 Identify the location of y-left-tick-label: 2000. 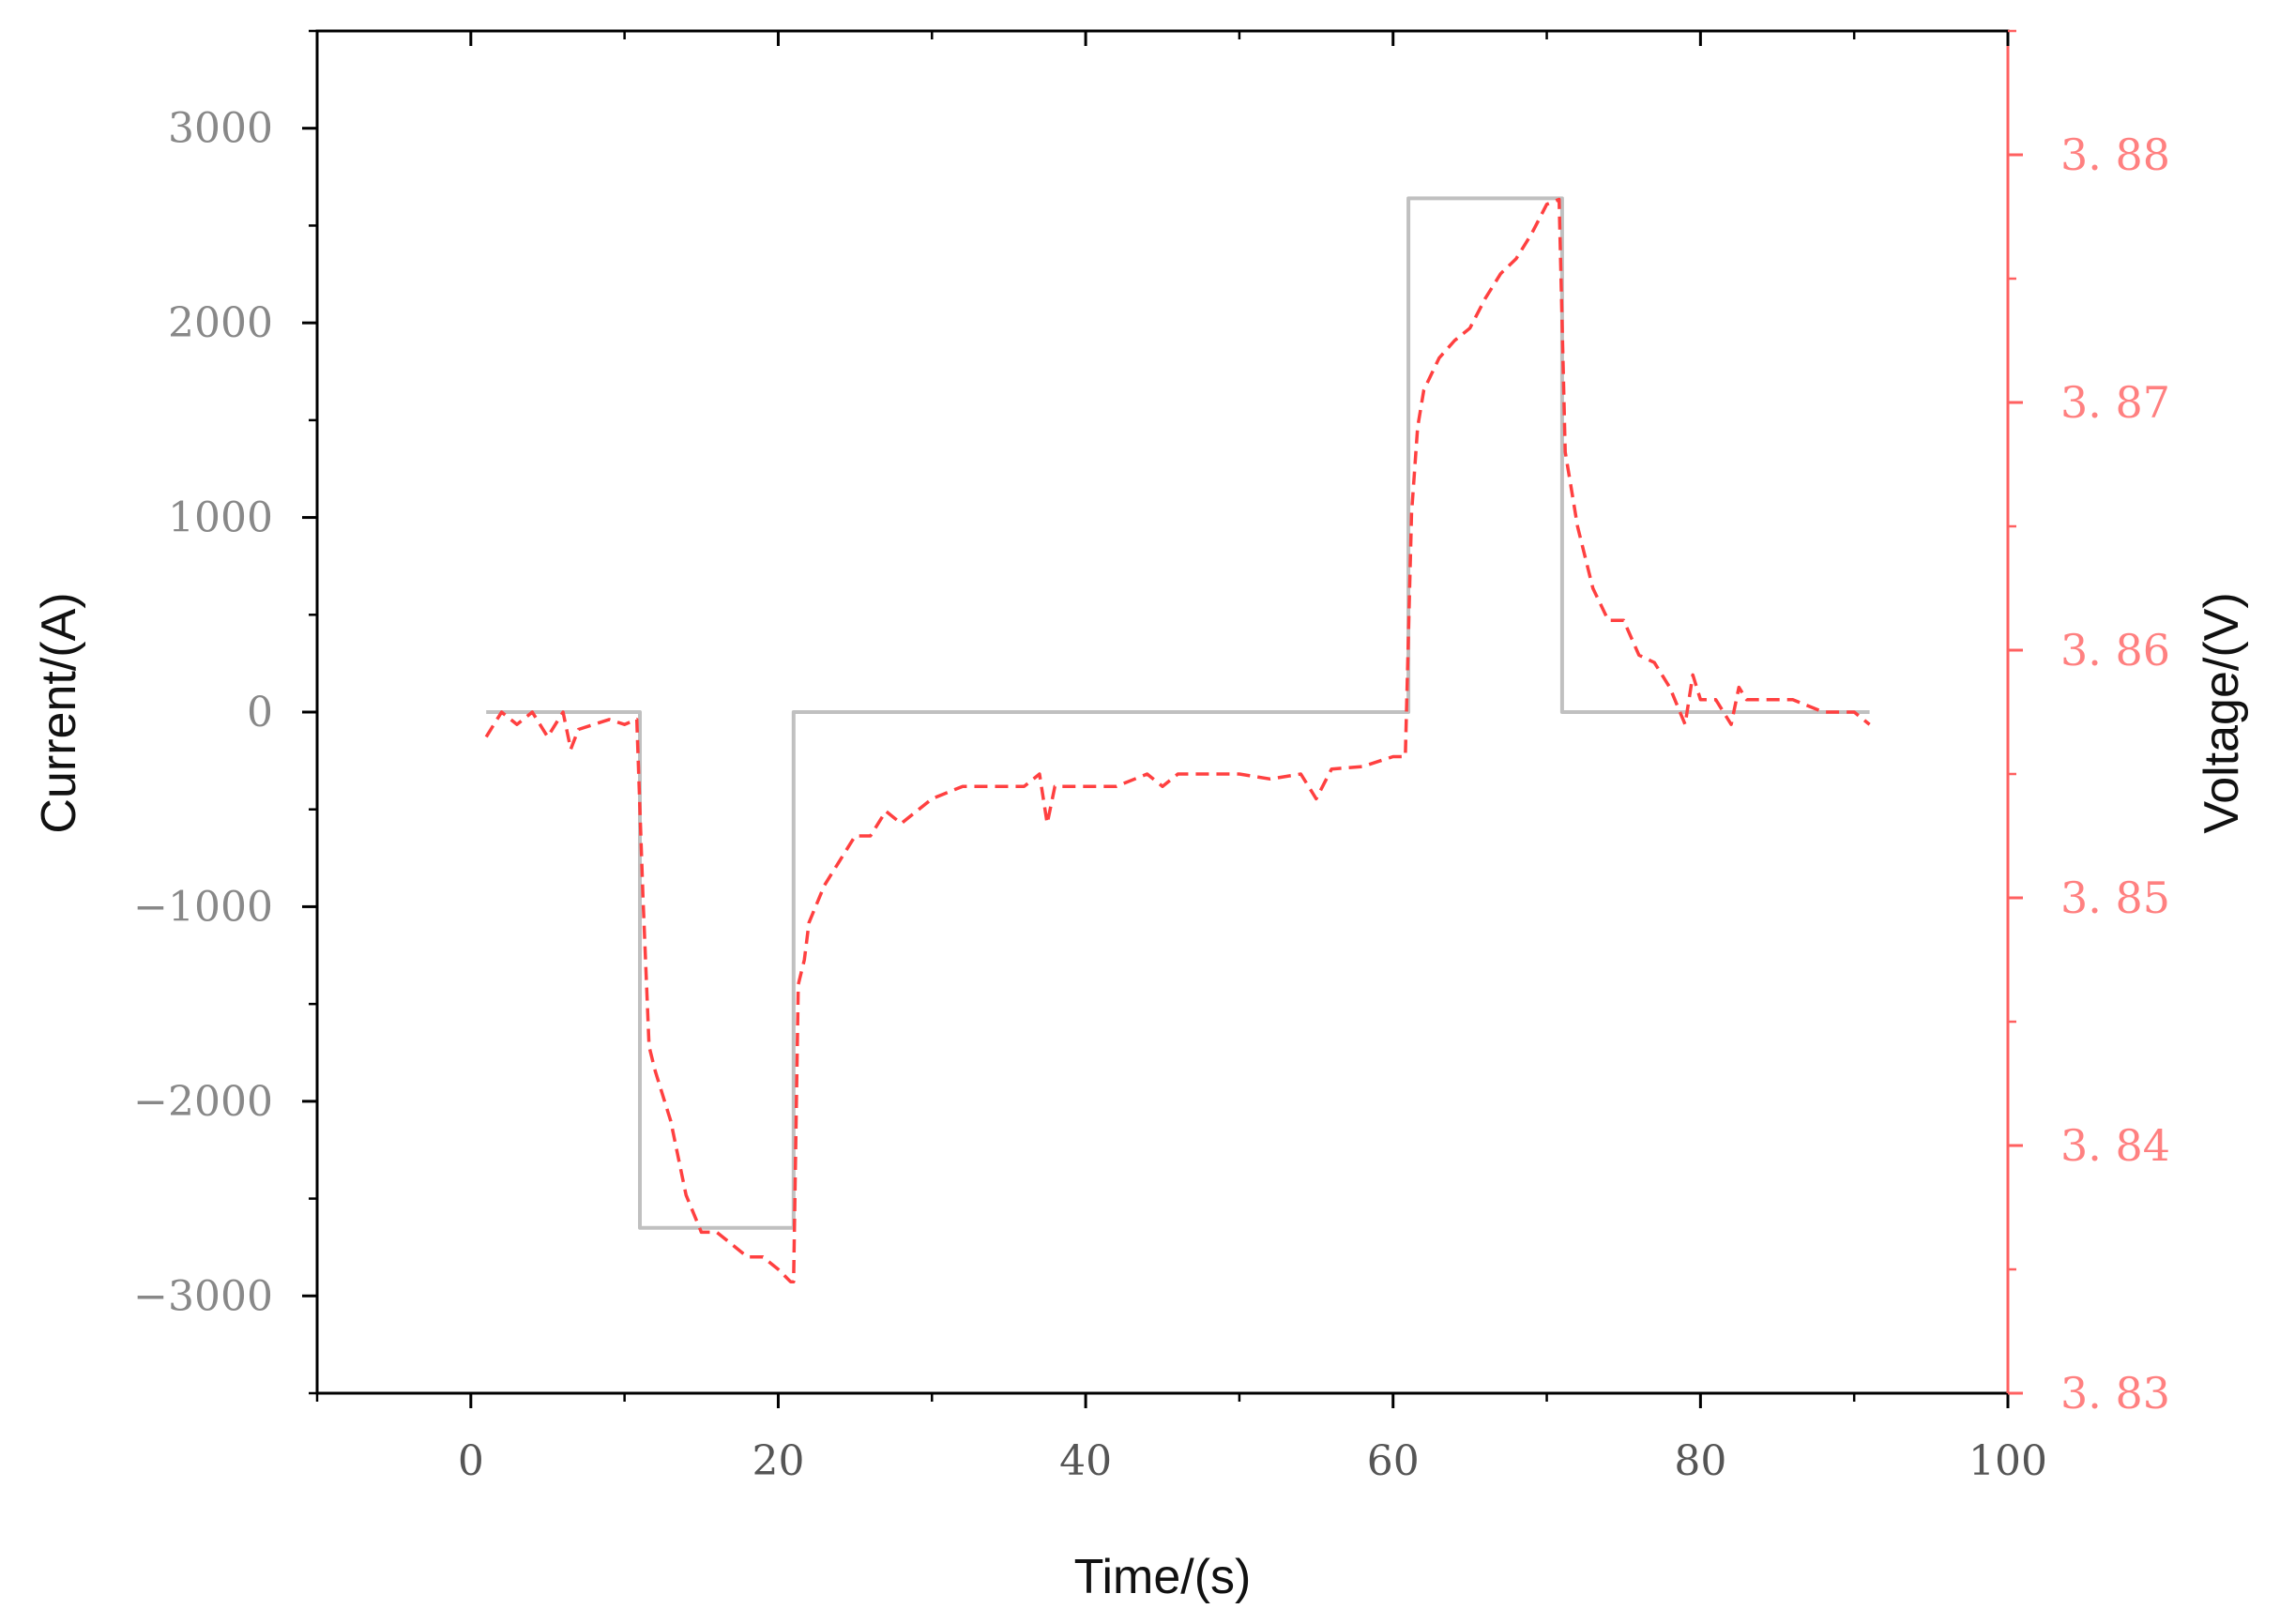
(221, 323).